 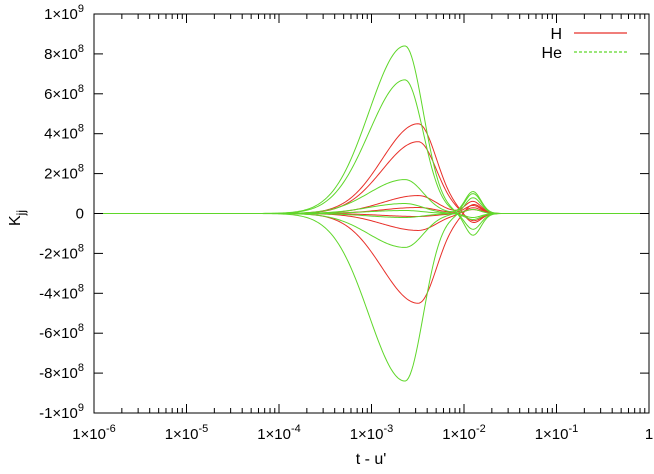 I want to click on x-tick-label: 1×10⁻³, so click(x=372, y=433).